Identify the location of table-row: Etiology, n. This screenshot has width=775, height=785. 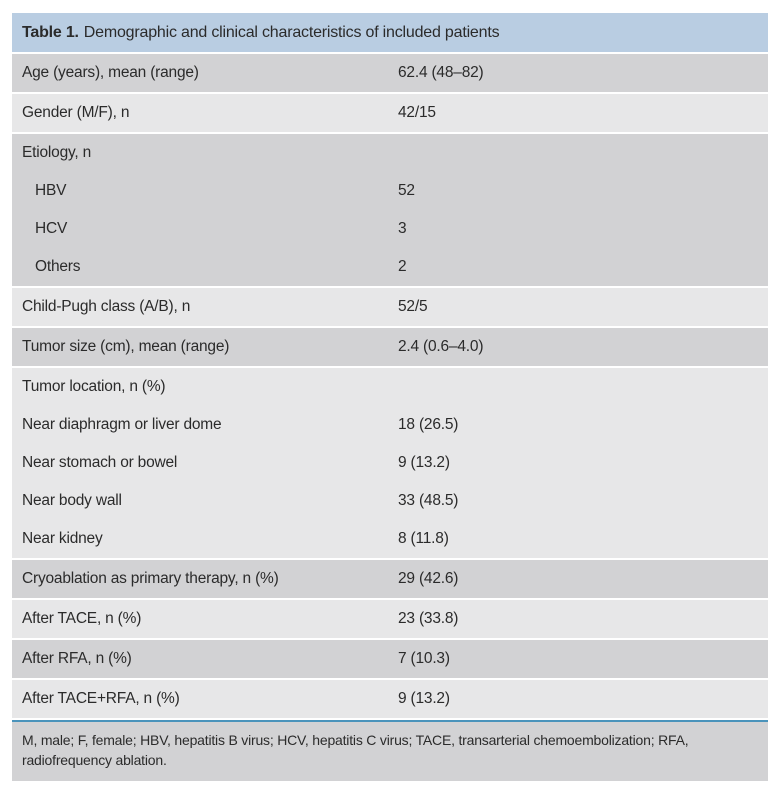
(390, 153).